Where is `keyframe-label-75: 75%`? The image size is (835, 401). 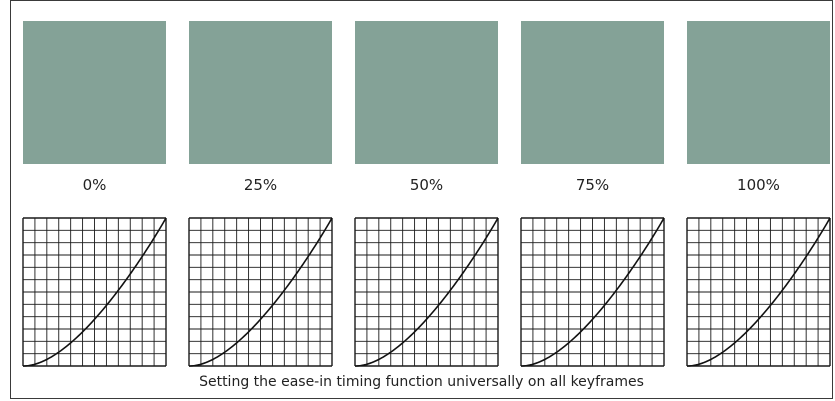 keyframe-label-75: 75% is located at coordinates (592, 185).